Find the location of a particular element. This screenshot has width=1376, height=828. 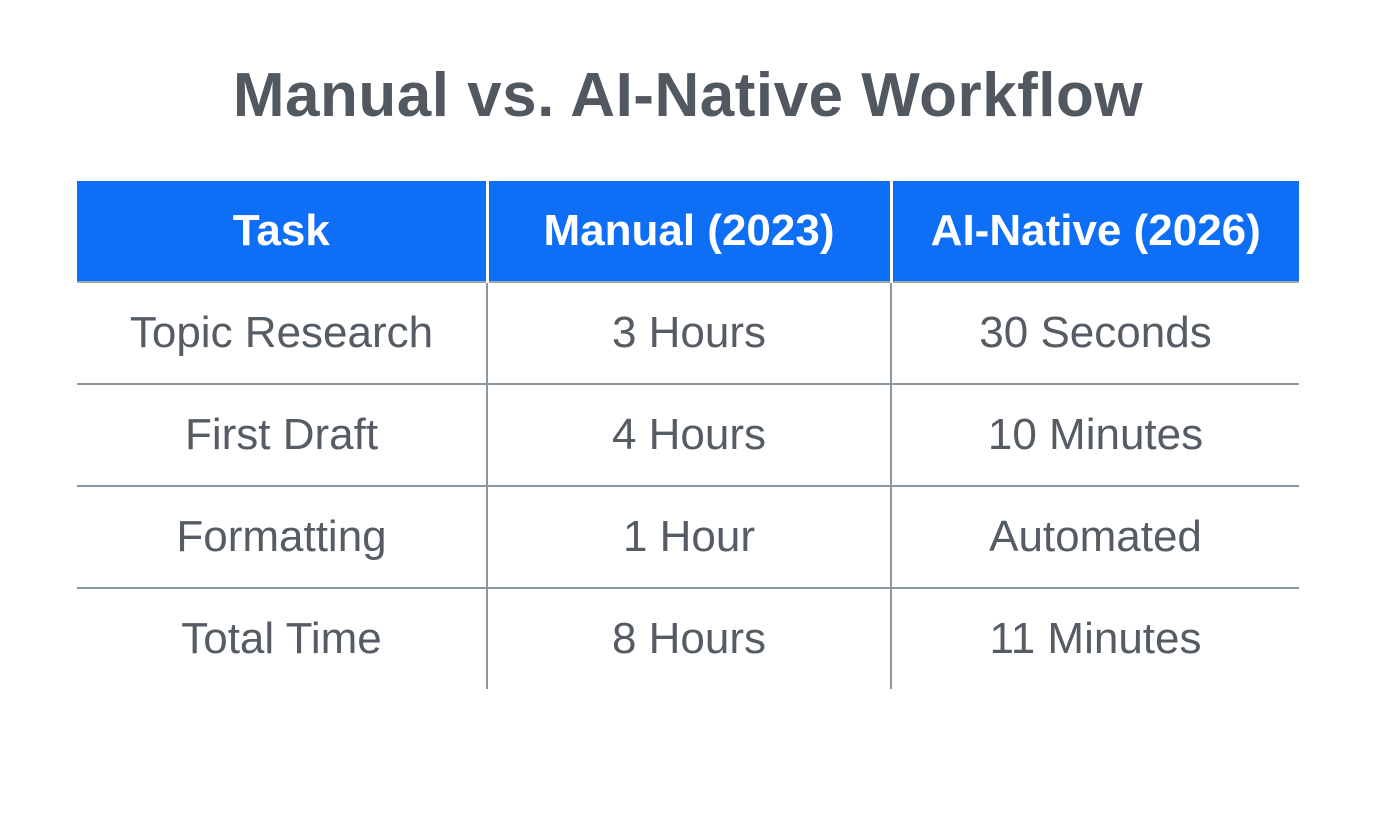

cell-ai-topic-research: 30 Seconds is located at coordinates (1095, 334).